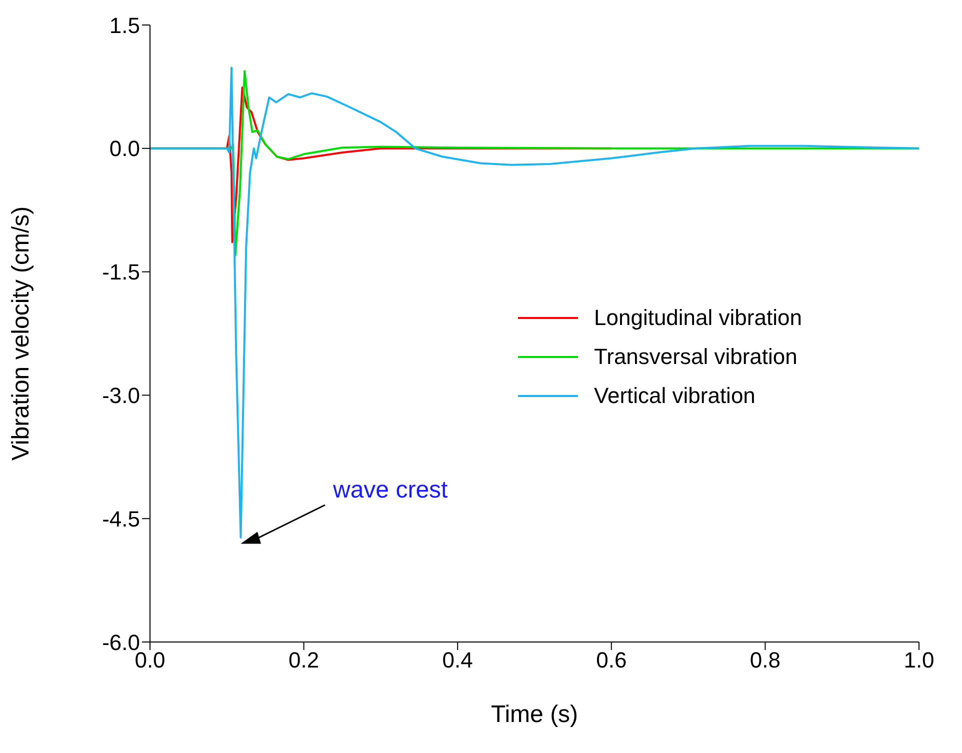 This screenshot has width=962, height=753. What do you see at coordinates (304, 660) in the screenshot?
I see `x-tick-label: 0.2` at bounding box center [304, 660].